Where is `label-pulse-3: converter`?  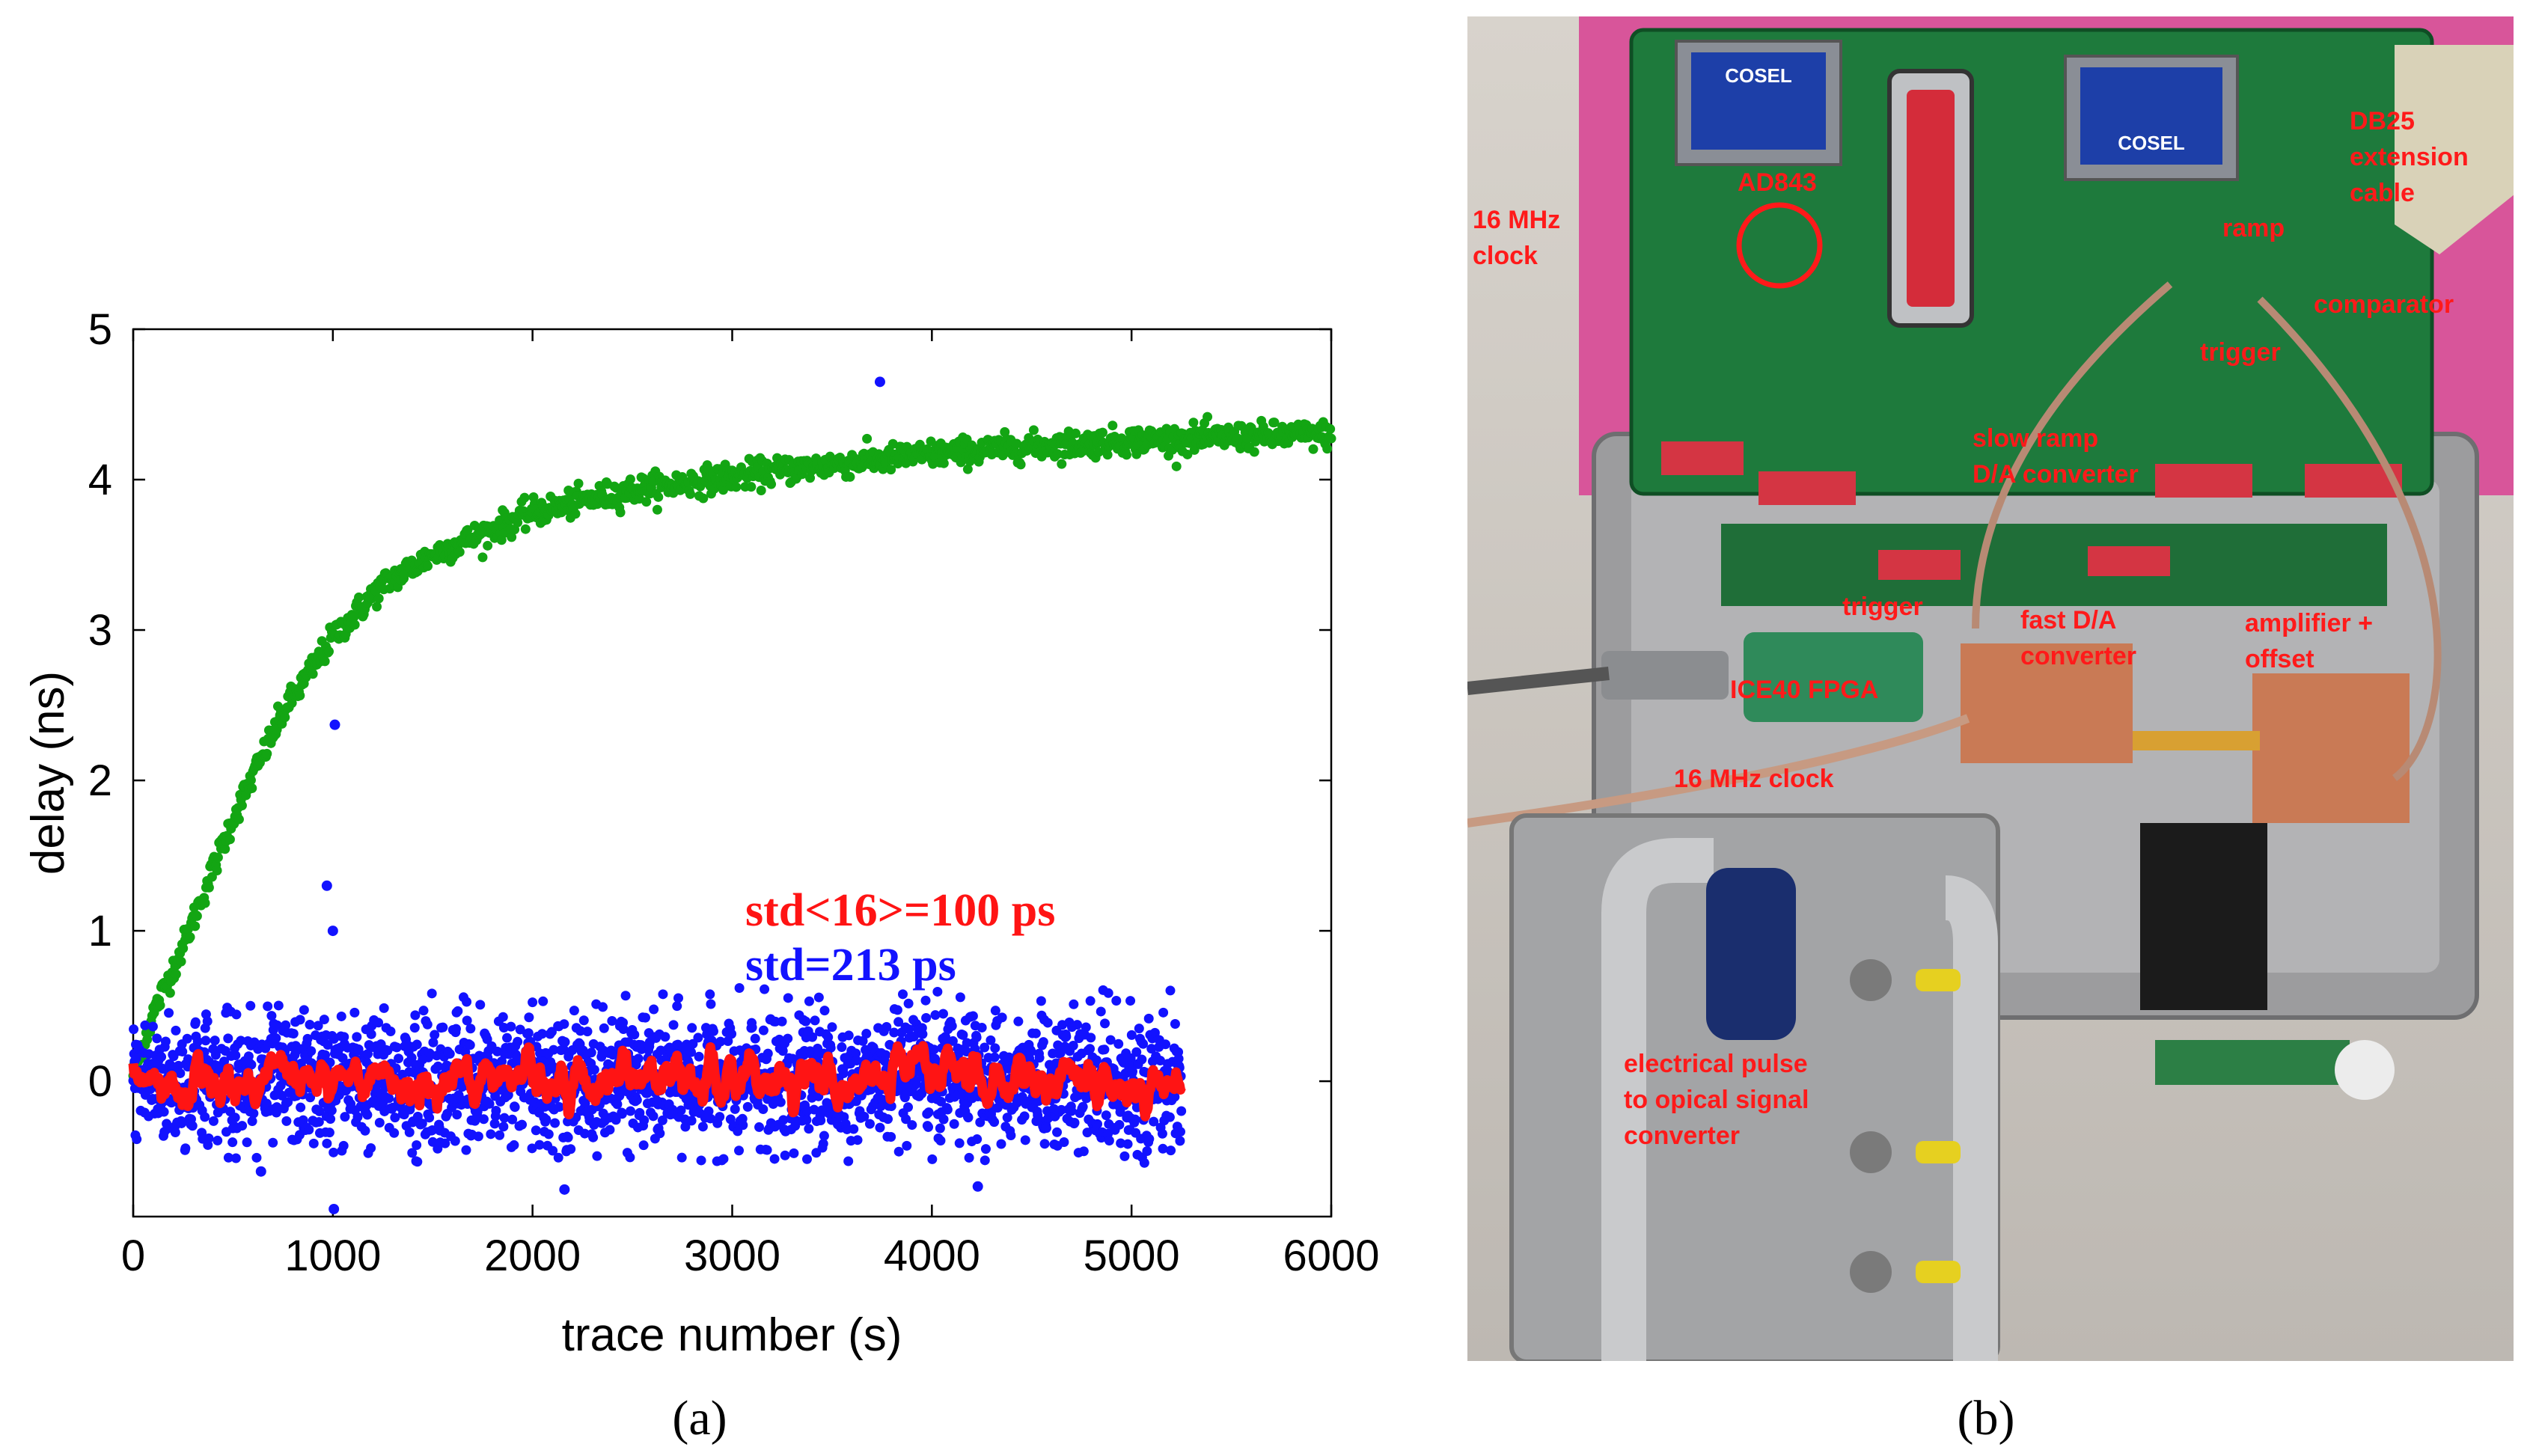
label-pulse-3: converter is located at coordinates (1682, 1136).